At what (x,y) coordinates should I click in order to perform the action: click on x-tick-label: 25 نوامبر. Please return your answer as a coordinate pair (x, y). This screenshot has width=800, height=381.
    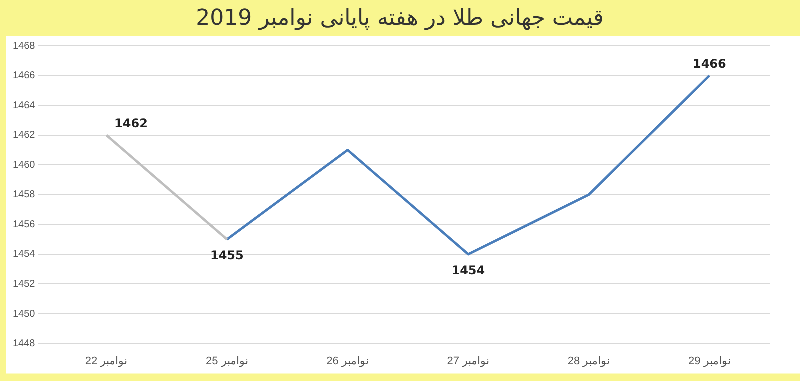
    Looking at the image, I should click on (227, 361).